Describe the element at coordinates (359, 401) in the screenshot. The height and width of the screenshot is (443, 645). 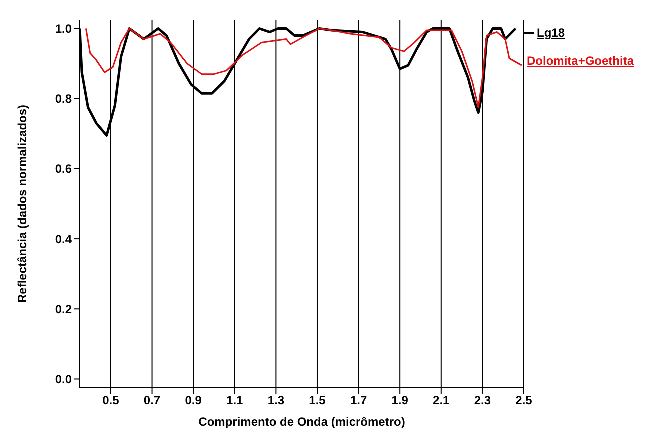
I see `x-tick-label: 1.7` at that location.